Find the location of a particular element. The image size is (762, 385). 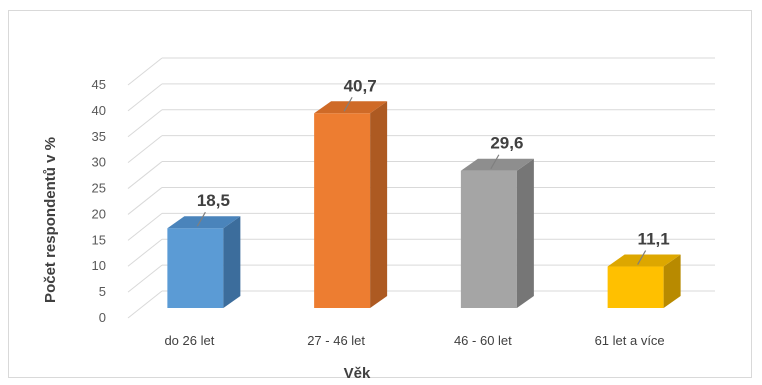

y-tick-label: 15 is located at coordinates (99, 239).